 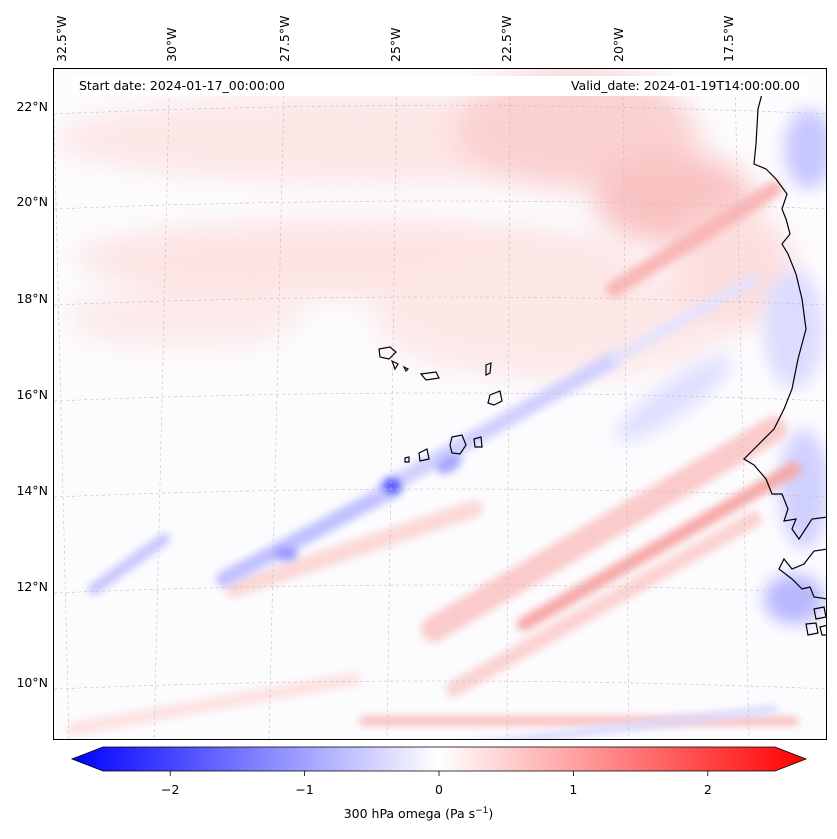 What do you see at coordinates (284, 38) in the screenshot?
I see `lon-label: 27.5°W` at bounding box center [284, 38].